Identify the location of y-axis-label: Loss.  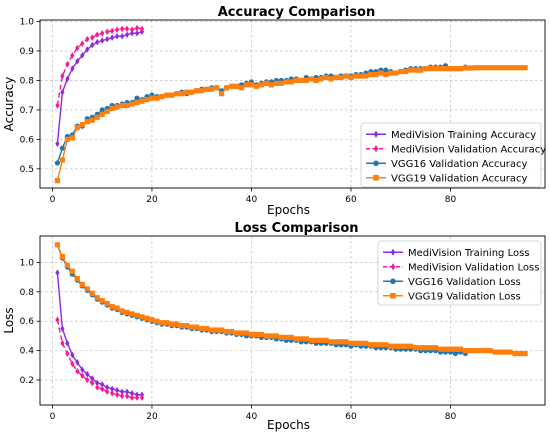
(9, 320).